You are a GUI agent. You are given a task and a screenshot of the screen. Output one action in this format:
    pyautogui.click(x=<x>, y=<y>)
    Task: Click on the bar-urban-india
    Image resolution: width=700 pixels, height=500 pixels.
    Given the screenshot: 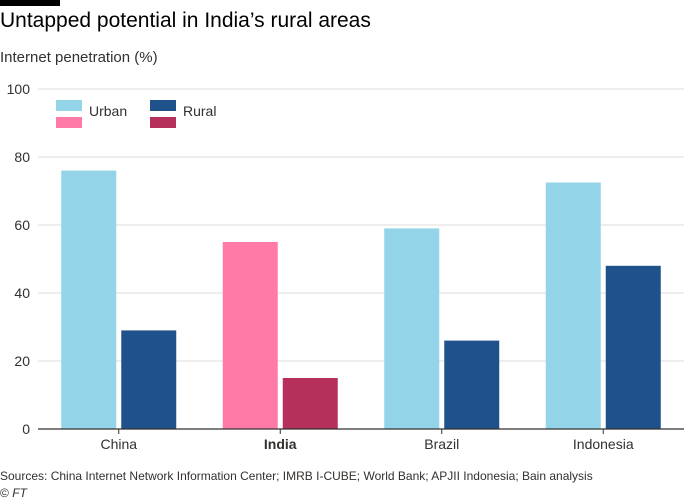 What is the action you would take?
    pyautogui.click(x=250, y=335)
    